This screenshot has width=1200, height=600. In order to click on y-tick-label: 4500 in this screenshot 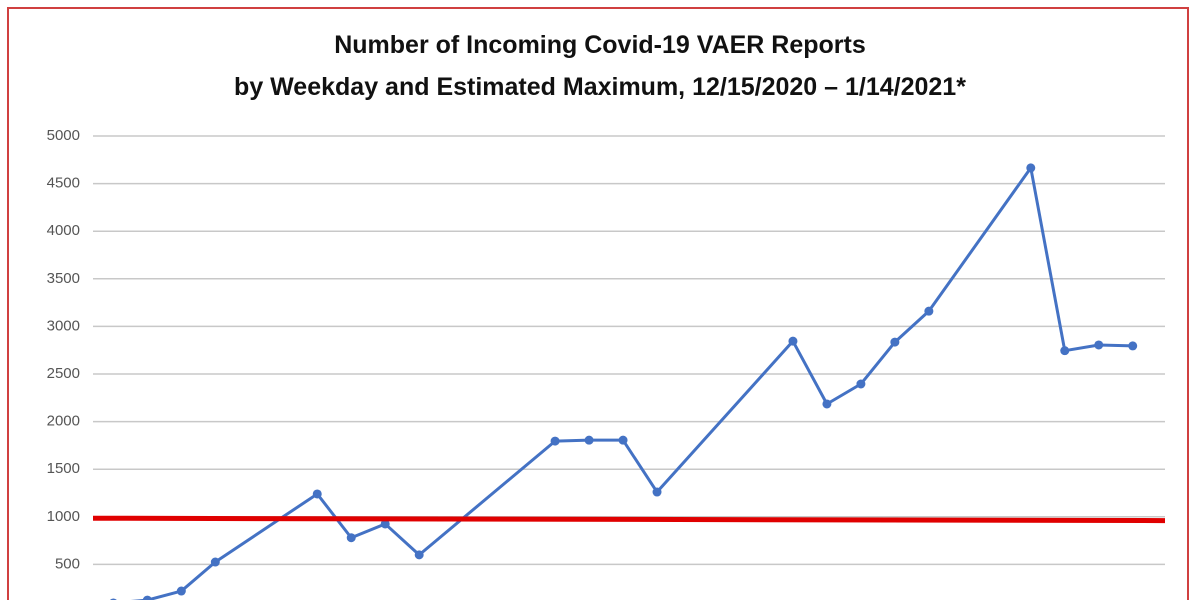, I will do `click(63, 183)`.